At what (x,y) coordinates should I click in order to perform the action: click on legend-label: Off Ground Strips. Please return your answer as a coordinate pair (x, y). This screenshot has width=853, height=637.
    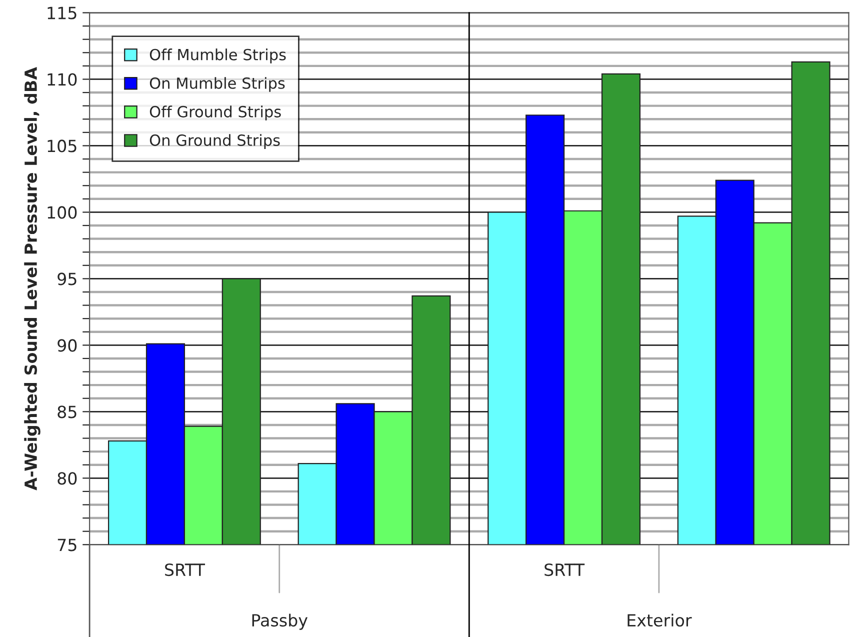
    Looking at the image, I should click on (215, 113).